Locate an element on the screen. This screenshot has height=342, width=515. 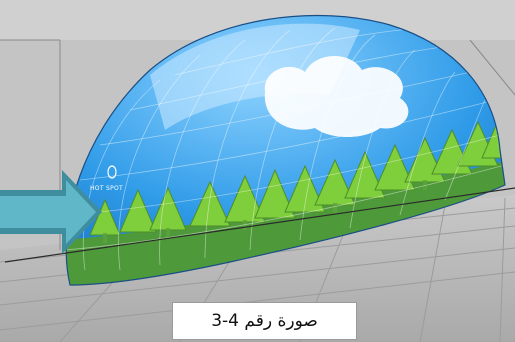
hot-spot-marker is located at coordinates (112, 172).